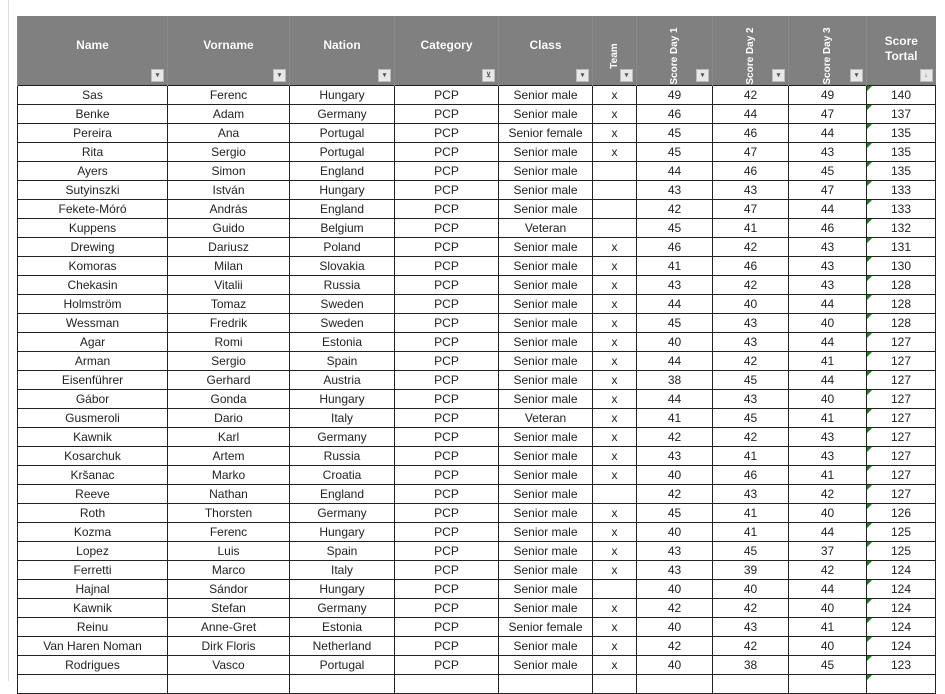 Image resolution: width=945 pixels, height=694 pixels. What do you see at coordinates (702, 75) in the screenshot?
I see `filter-dropdown-icon: ▾` at bounding box center [702, 75].